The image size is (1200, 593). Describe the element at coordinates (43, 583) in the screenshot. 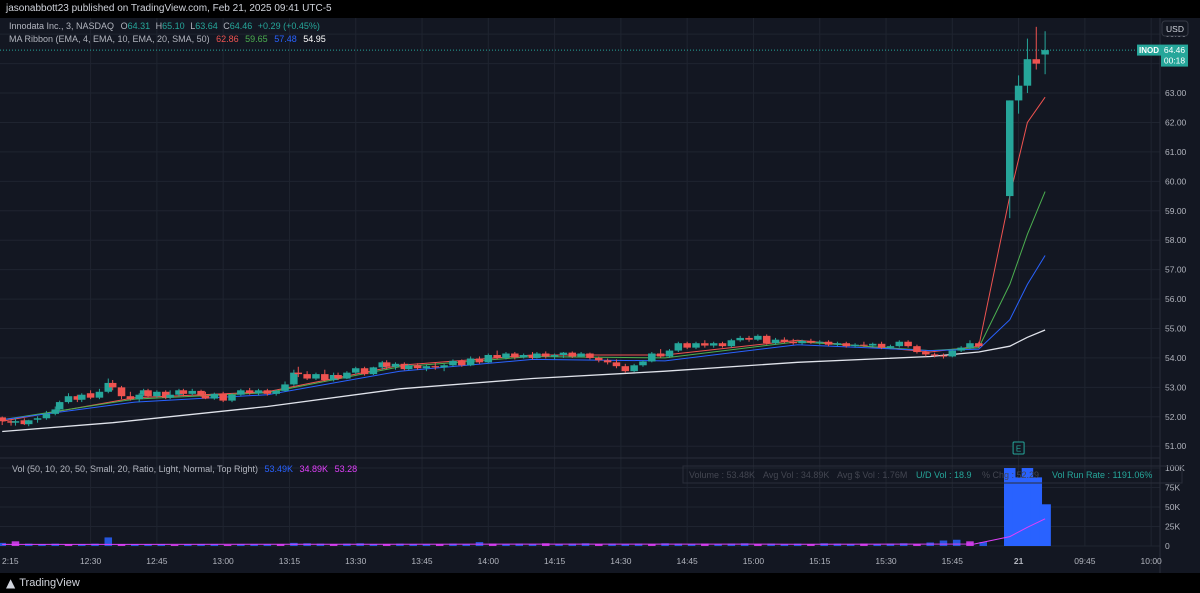

I see `tradingview-logo: ▲ TradingView` at that location.